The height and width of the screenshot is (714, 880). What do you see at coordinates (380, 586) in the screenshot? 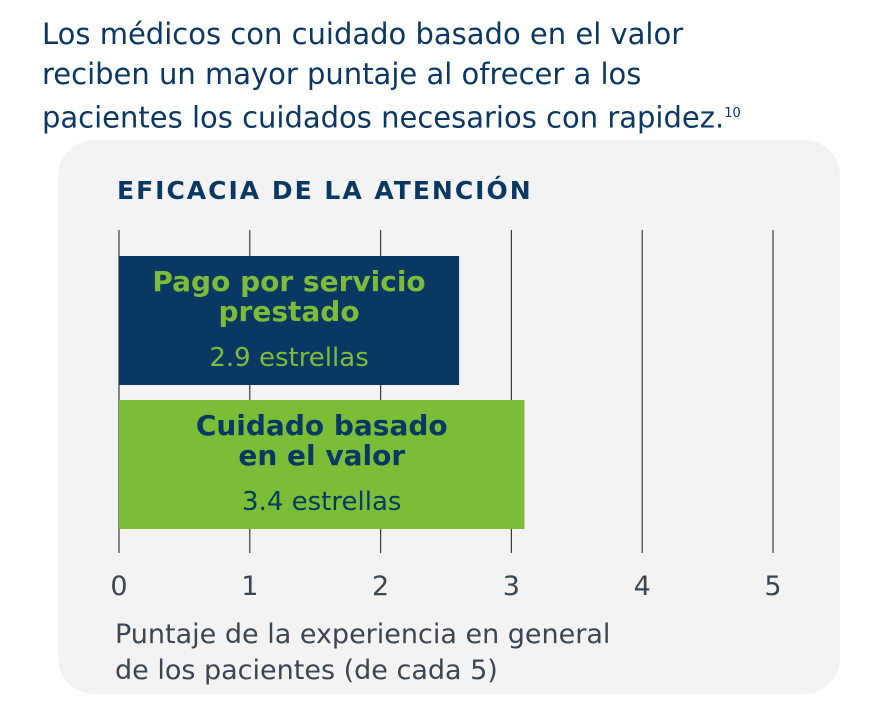
I see `x-tick-label-2: 2` at bounding box center [380, 586].